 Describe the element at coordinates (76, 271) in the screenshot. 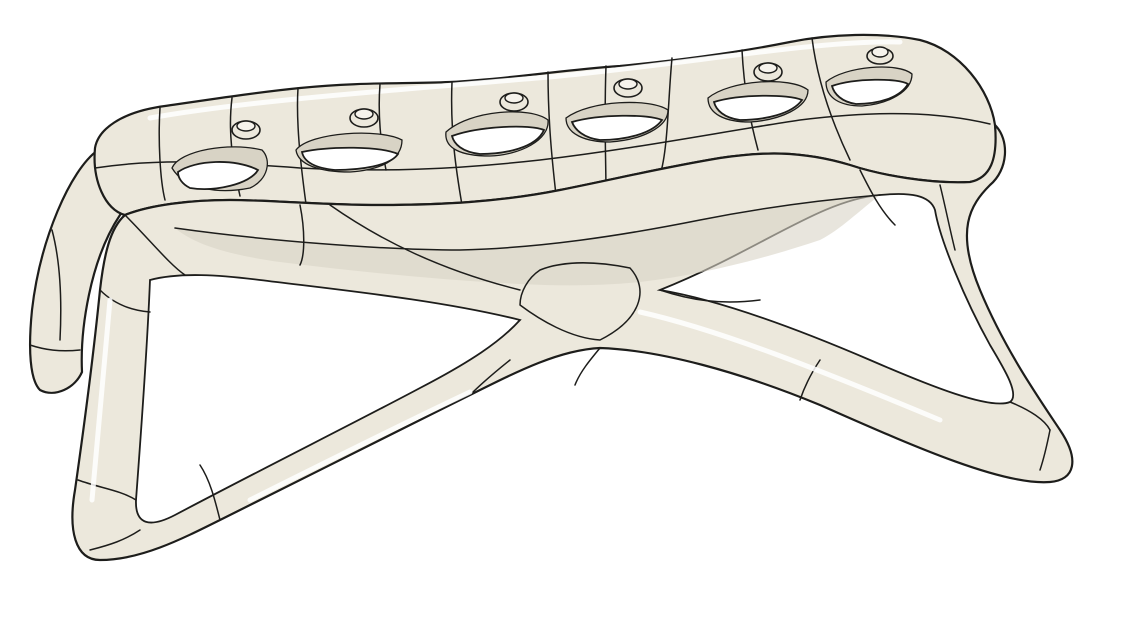

I see `back-left-leg` at that location.